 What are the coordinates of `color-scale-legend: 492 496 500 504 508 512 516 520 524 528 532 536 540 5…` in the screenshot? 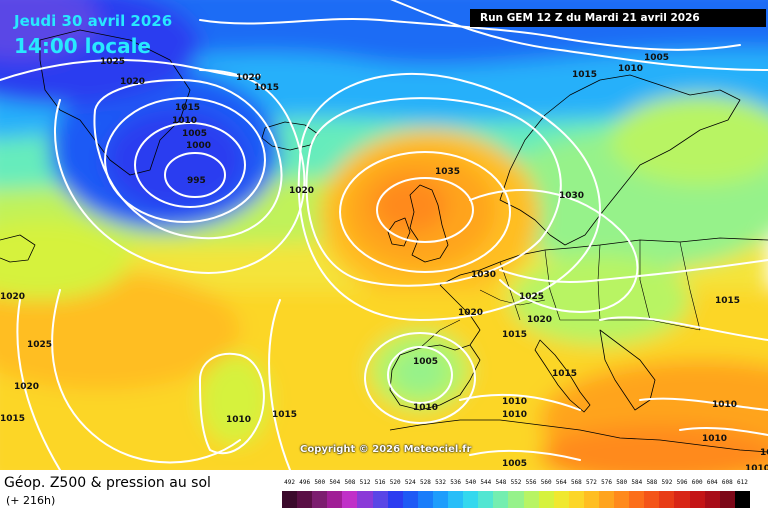 It's located at (516, 494).